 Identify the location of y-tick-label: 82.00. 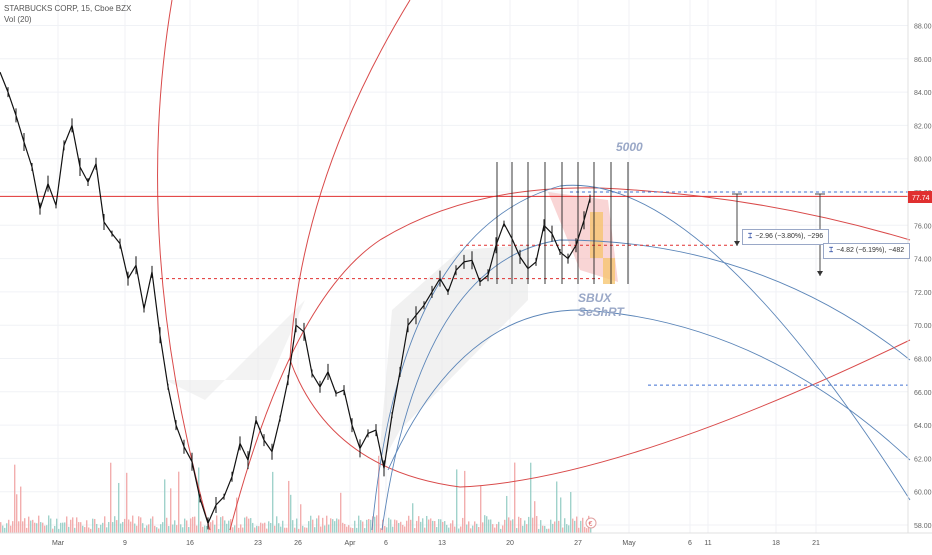
(923, 126).